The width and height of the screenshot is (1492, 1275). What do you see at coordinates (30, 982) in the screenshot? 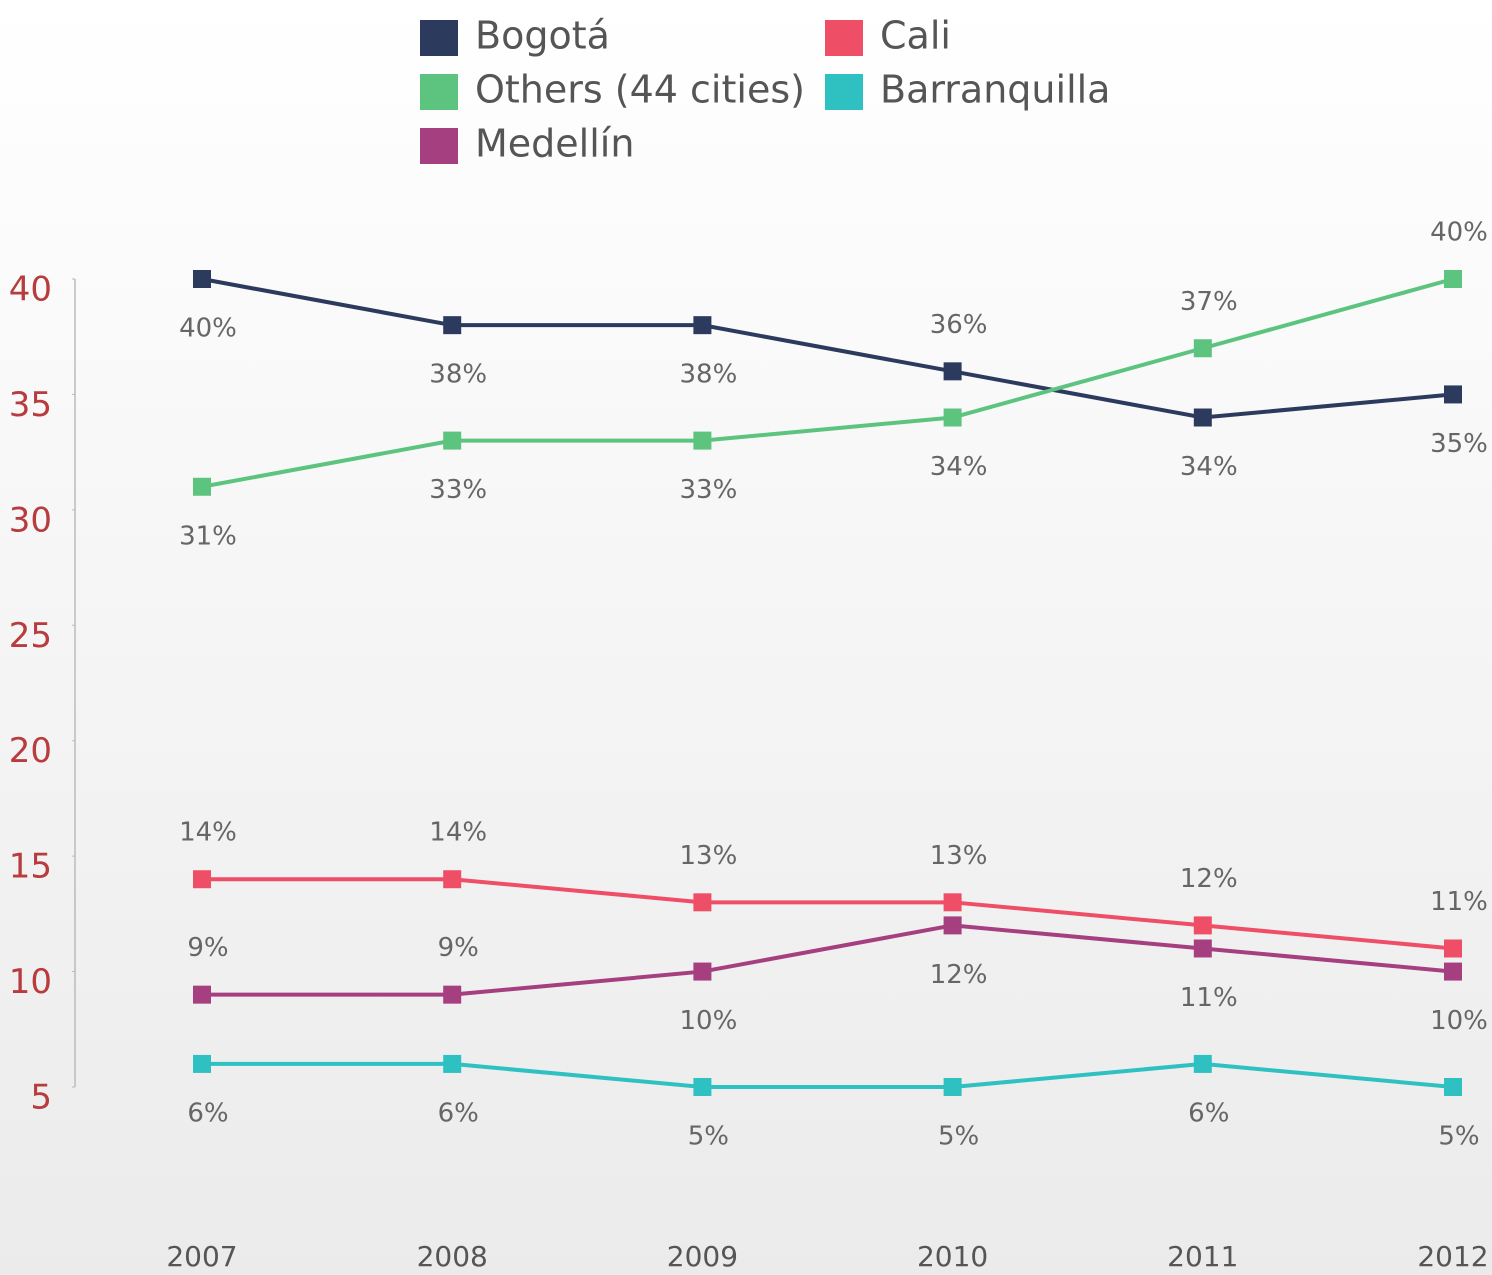
I see `y-tick-label: 10` at bounding box center [30, 982].